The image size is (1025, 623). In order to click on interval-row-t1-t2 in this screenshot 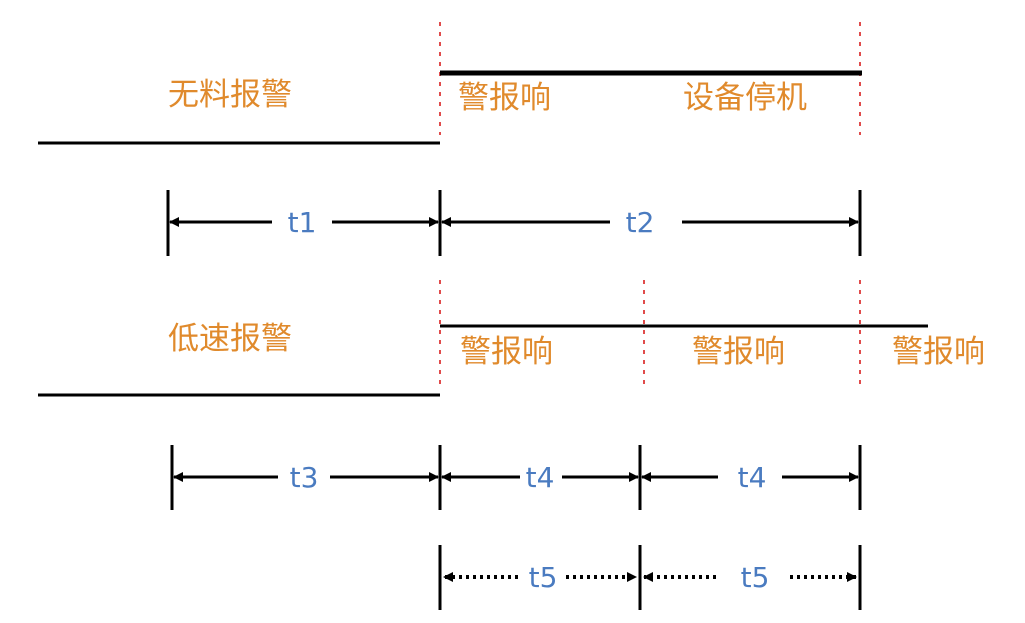, I will do `click(514, 223)`.